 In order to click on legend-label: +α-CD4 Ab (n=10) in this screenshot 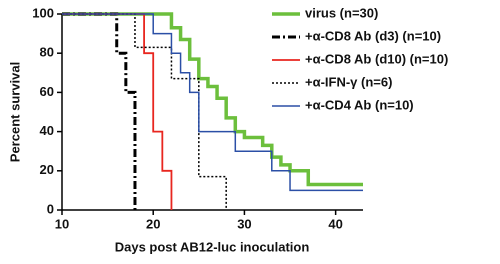, I will do `click(359, 104)`.